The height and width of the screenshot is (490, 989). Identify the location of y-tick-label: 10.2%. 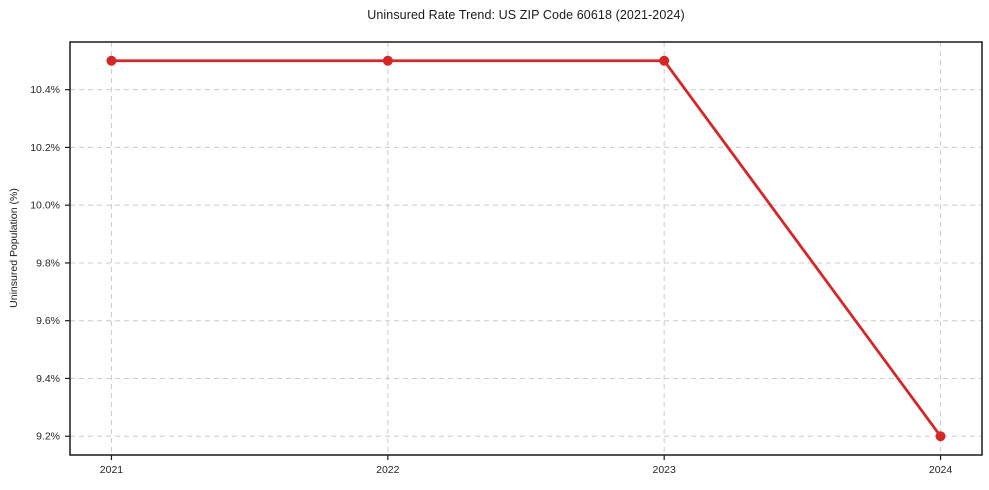
(45, 148).